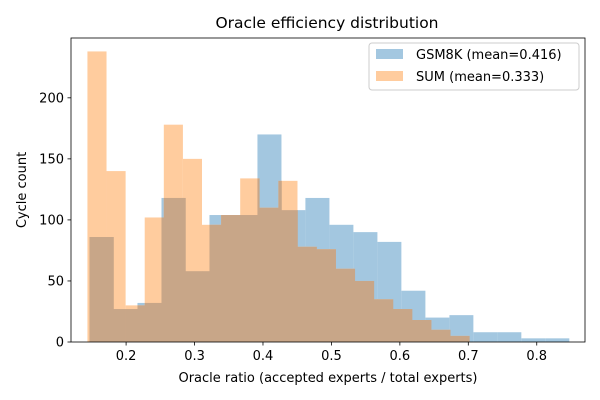 This screenshot has width=600, height=400. I want to click on x-tick-label: 0.6, so click(400, 356).